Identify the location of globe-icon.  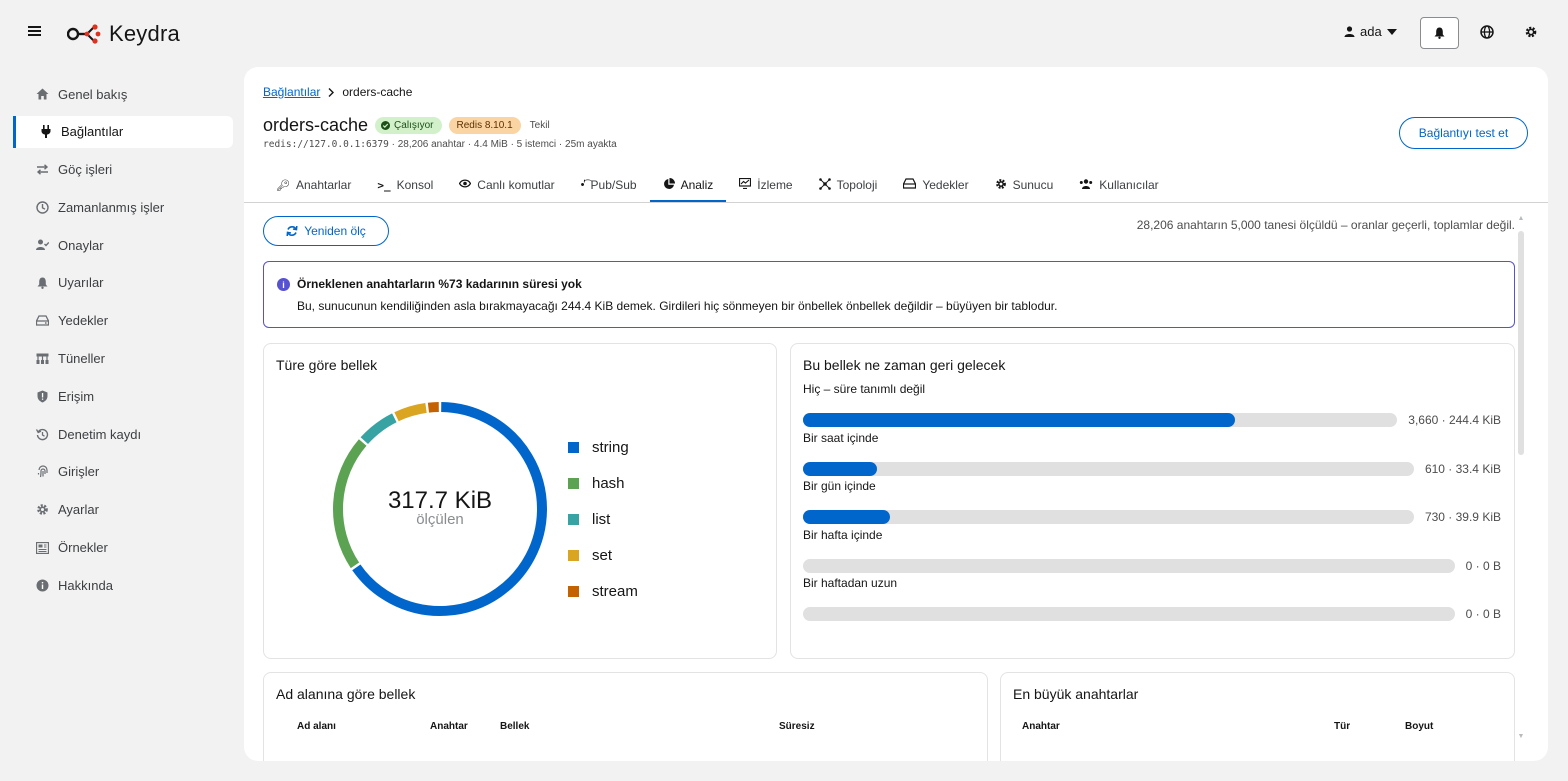
(1487, 33).